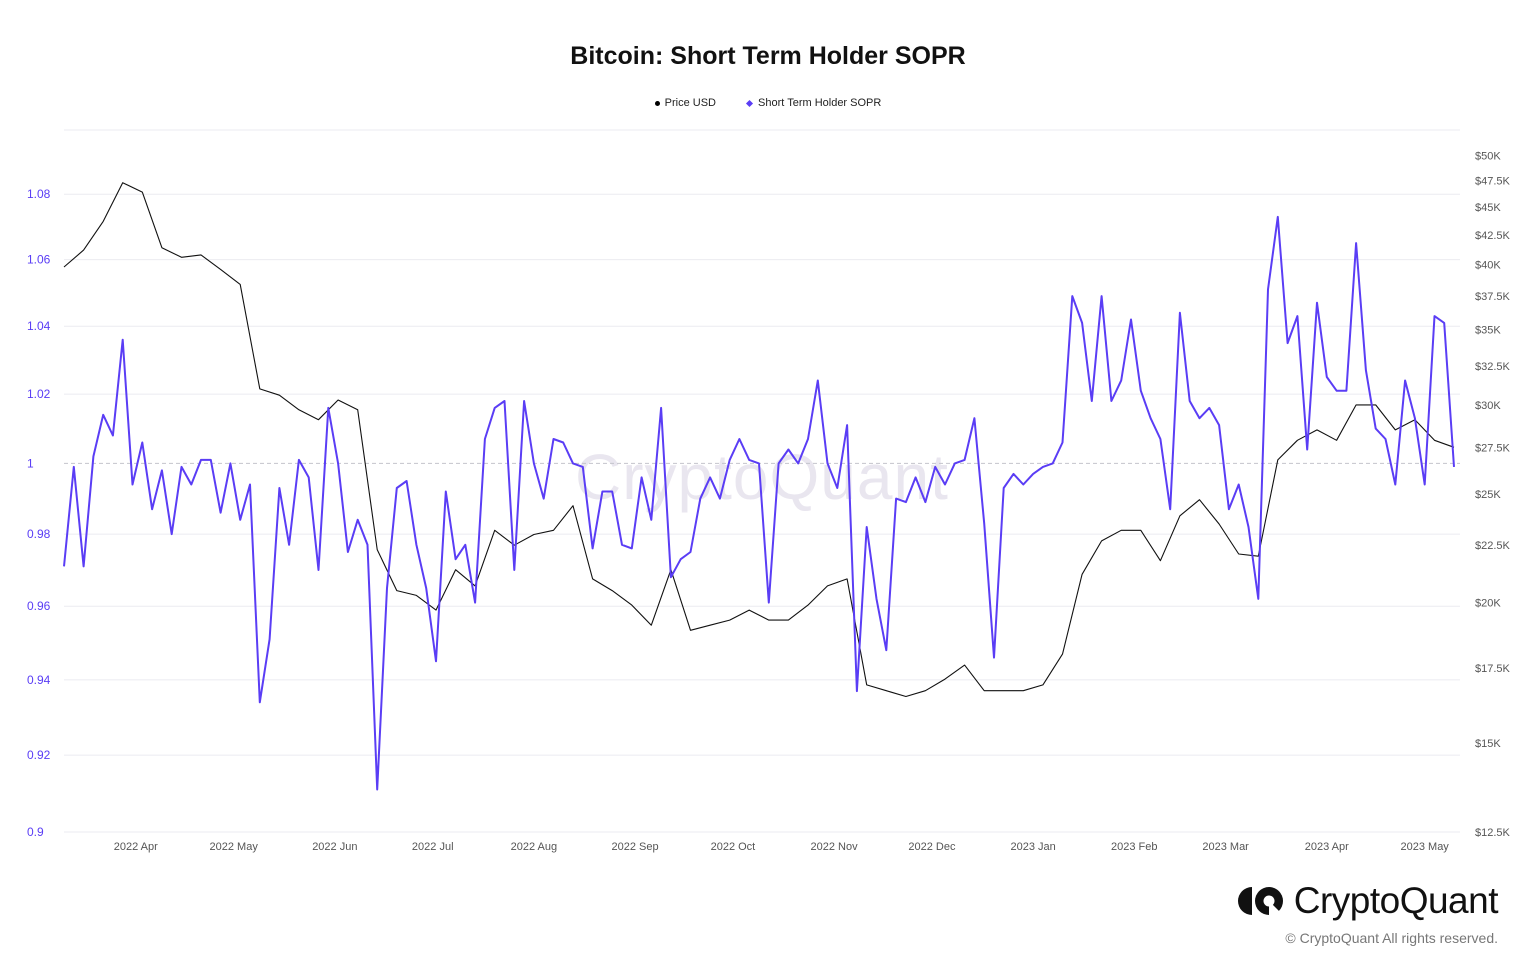 This screenshot has height=967, width=1536. I want to click on x-tick-label: 2022 May, so click(234, 847).